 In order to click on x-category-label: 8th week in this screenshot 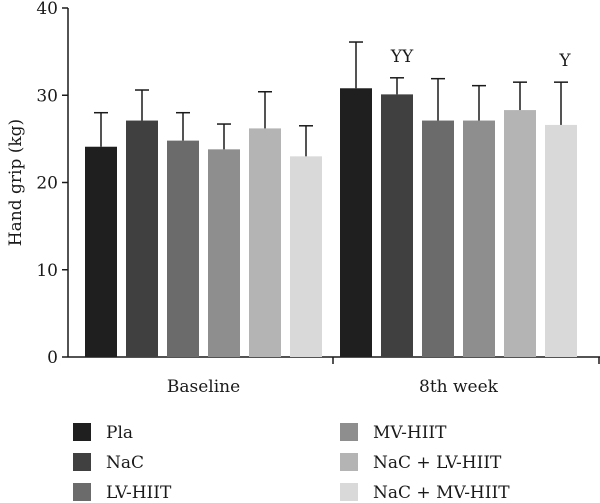, I will do `click(459, 387)`.